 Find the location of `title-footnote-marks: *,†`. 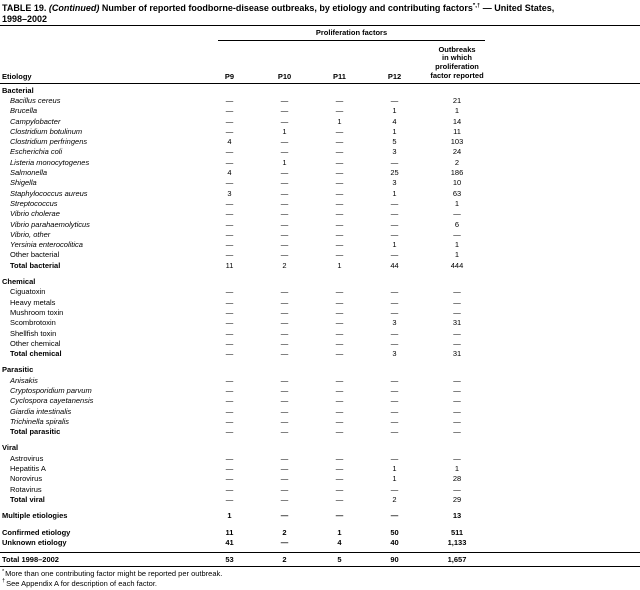

title-footnote-marks: *,† is located at coordinates (476, 6).